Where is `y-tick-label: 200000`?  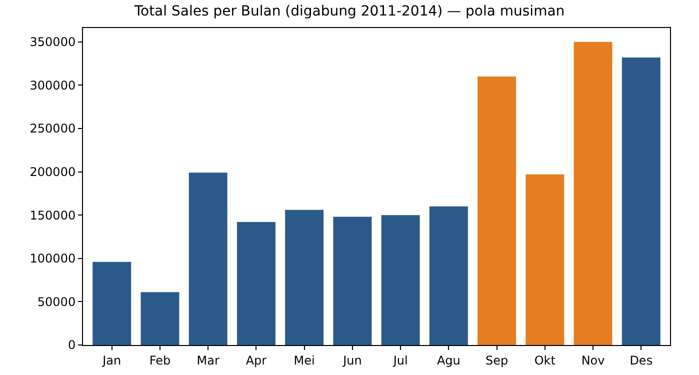
y-tick-label: 200000 is located at coordinates (53, 171).